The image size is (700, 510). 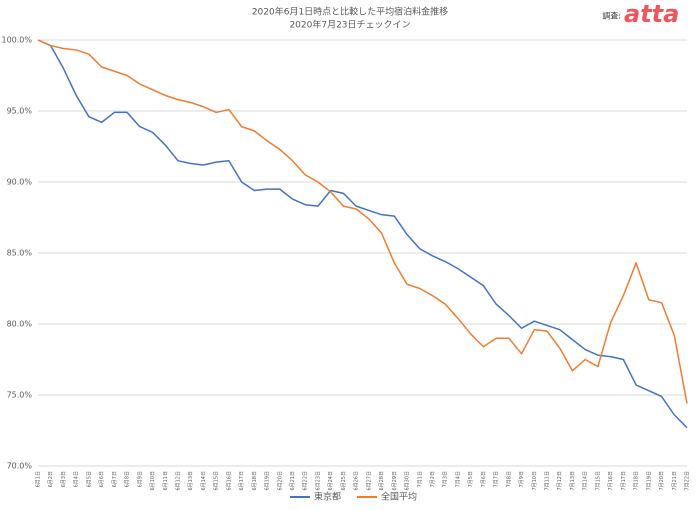 I want to click on chart-subtitle: 2020年7月23日チェックイン, so click(x=349, y=25).